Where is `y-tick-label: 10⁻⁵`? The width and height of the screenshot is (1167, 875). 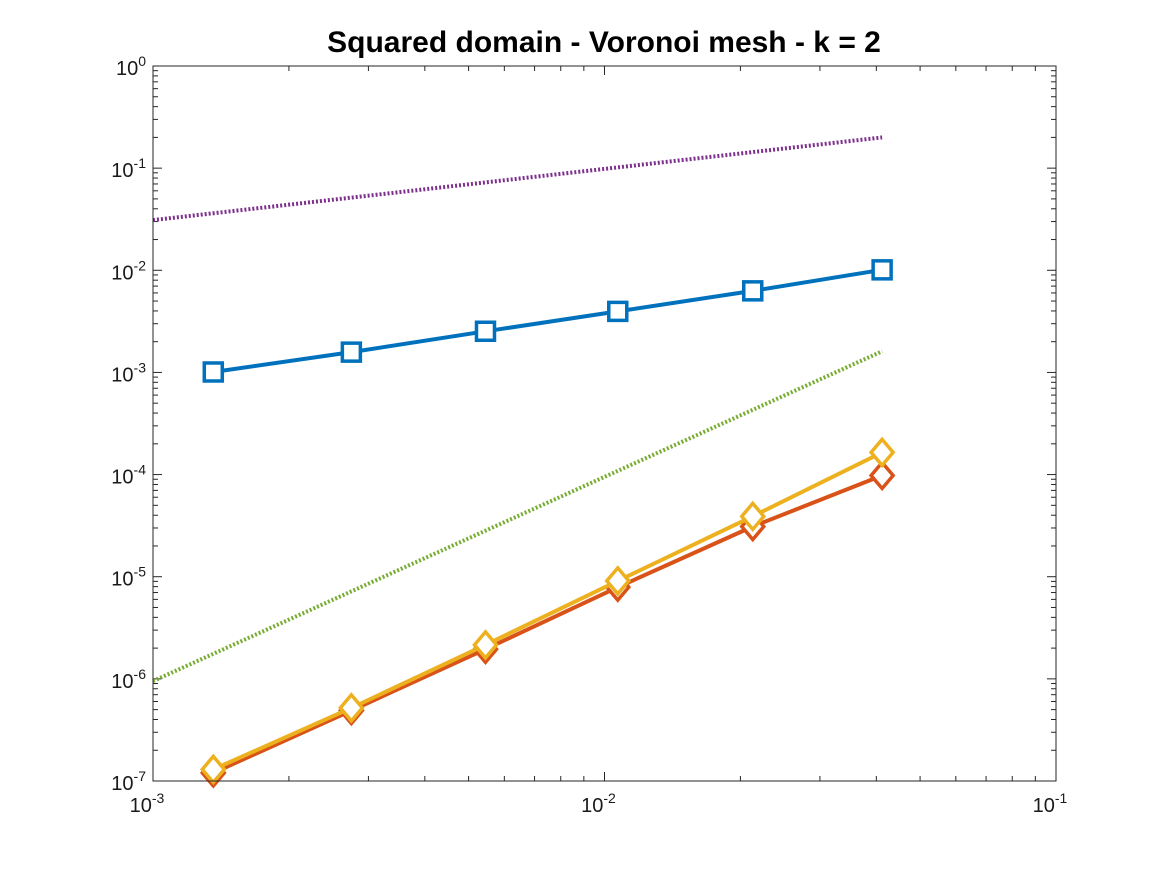 y-tick-label: 10⁻⁵ is located at coordinates (128, 577).